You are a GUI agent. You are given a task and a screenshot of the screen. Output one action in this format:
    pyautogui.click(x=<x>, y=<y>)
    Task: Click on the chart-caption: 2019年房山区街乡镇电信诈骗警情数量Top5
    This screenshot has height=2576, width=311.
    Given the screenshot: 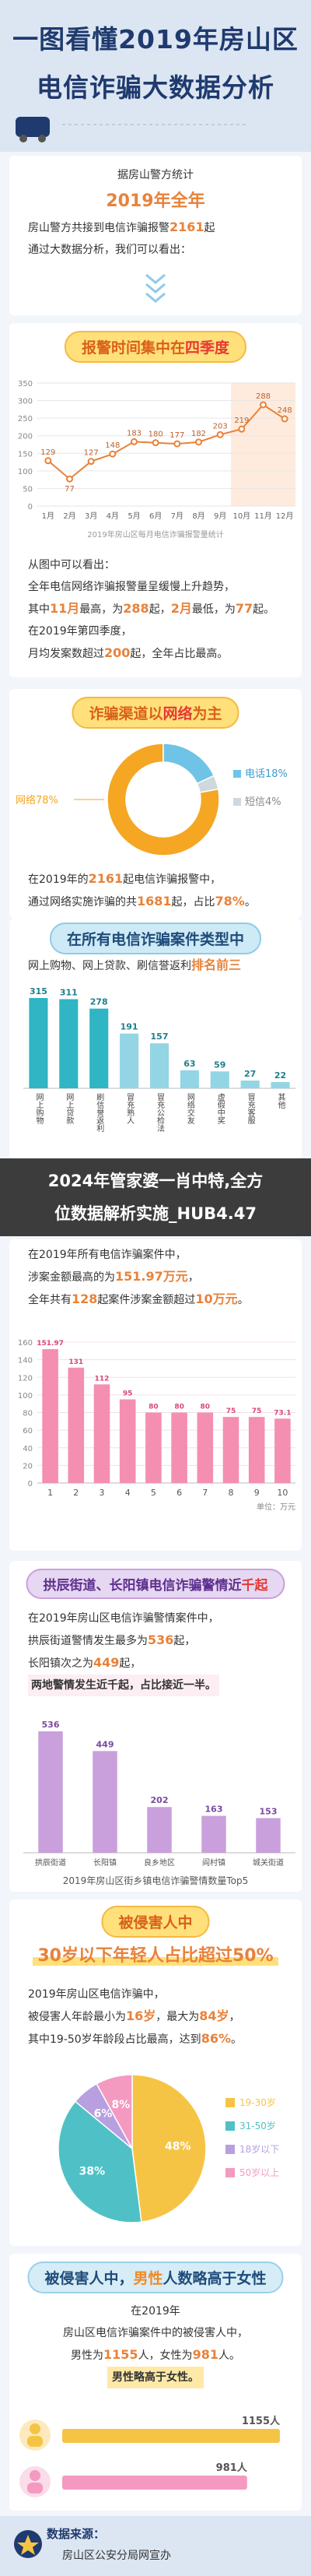 What is the action you would take?
    pyautogui.click(x=155, y=1881)
    